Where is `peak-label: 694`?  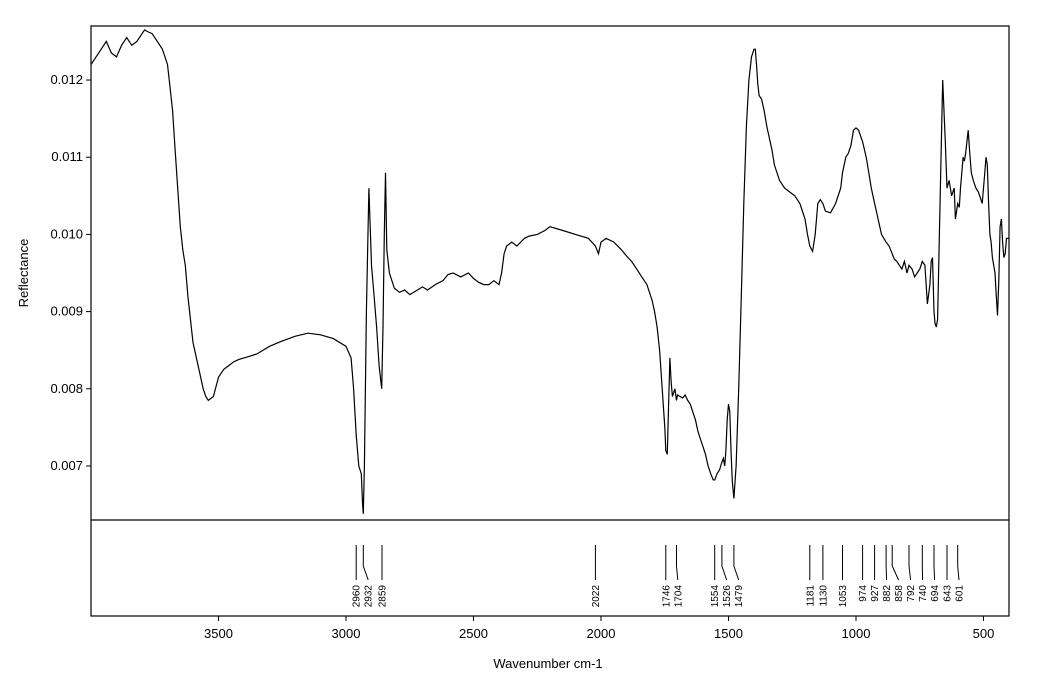 peak-label: 694 is located at coordinates (935, 593).